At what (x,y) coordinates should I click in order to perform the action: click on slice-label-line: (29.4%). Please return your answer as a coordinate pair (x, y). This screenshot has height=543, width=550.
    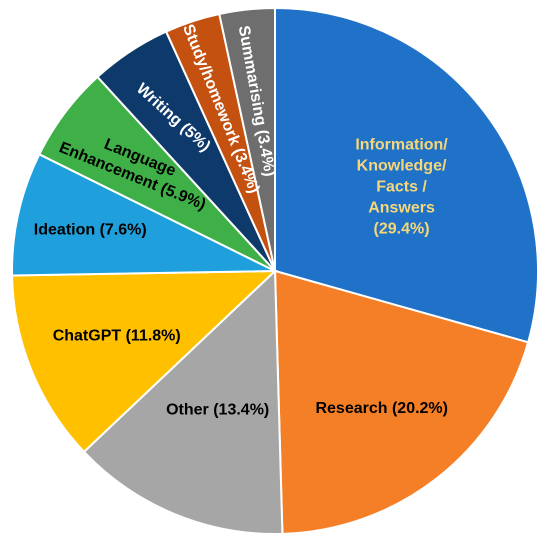
    Looking at the image, I should click on (402, 228).